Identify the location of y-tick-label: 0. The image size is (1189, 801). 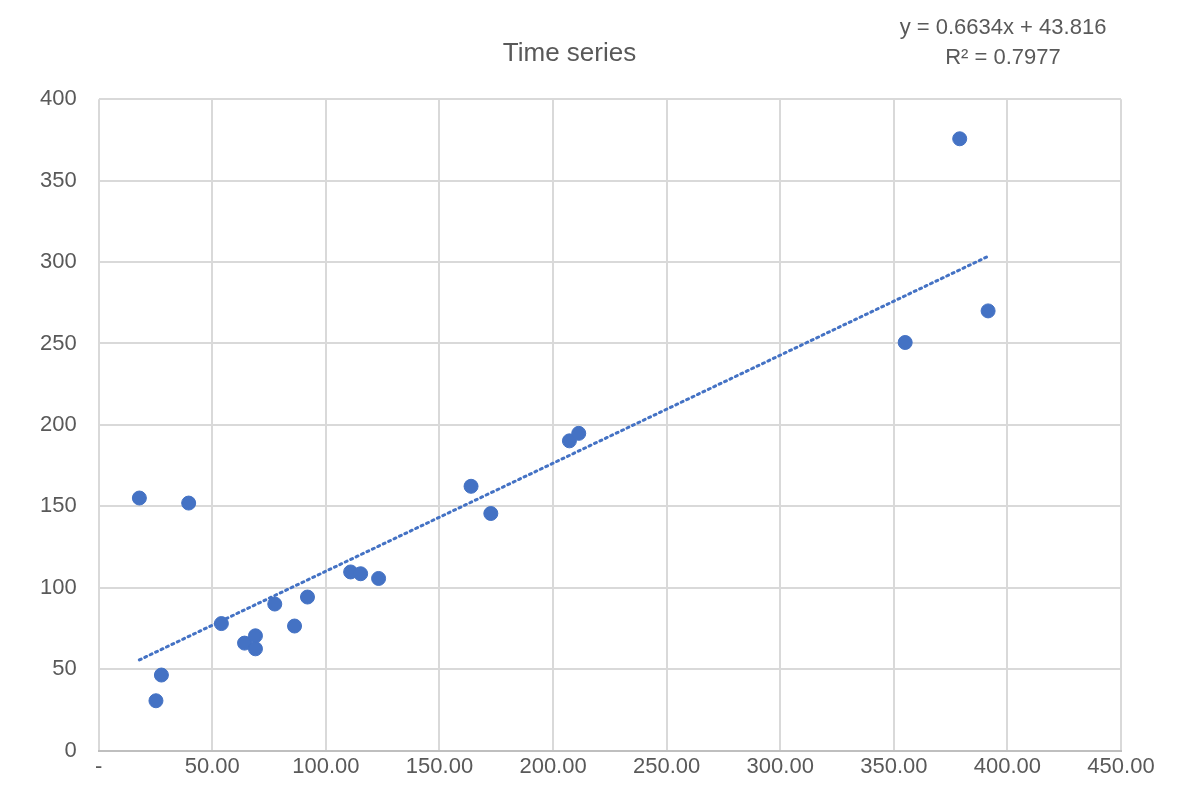
(70, 749).